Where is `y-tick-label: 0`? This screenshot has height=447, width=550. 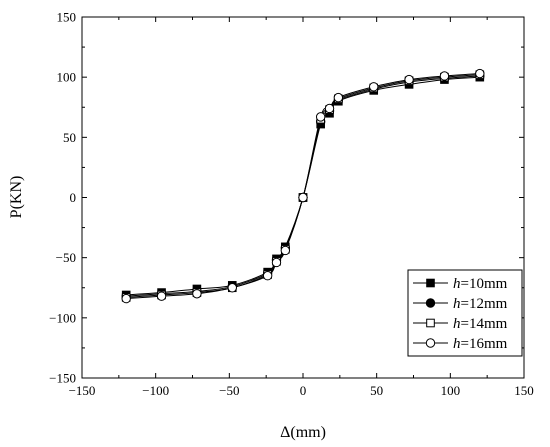 y-tick-label: 0 is located at coordinates (73, 197).